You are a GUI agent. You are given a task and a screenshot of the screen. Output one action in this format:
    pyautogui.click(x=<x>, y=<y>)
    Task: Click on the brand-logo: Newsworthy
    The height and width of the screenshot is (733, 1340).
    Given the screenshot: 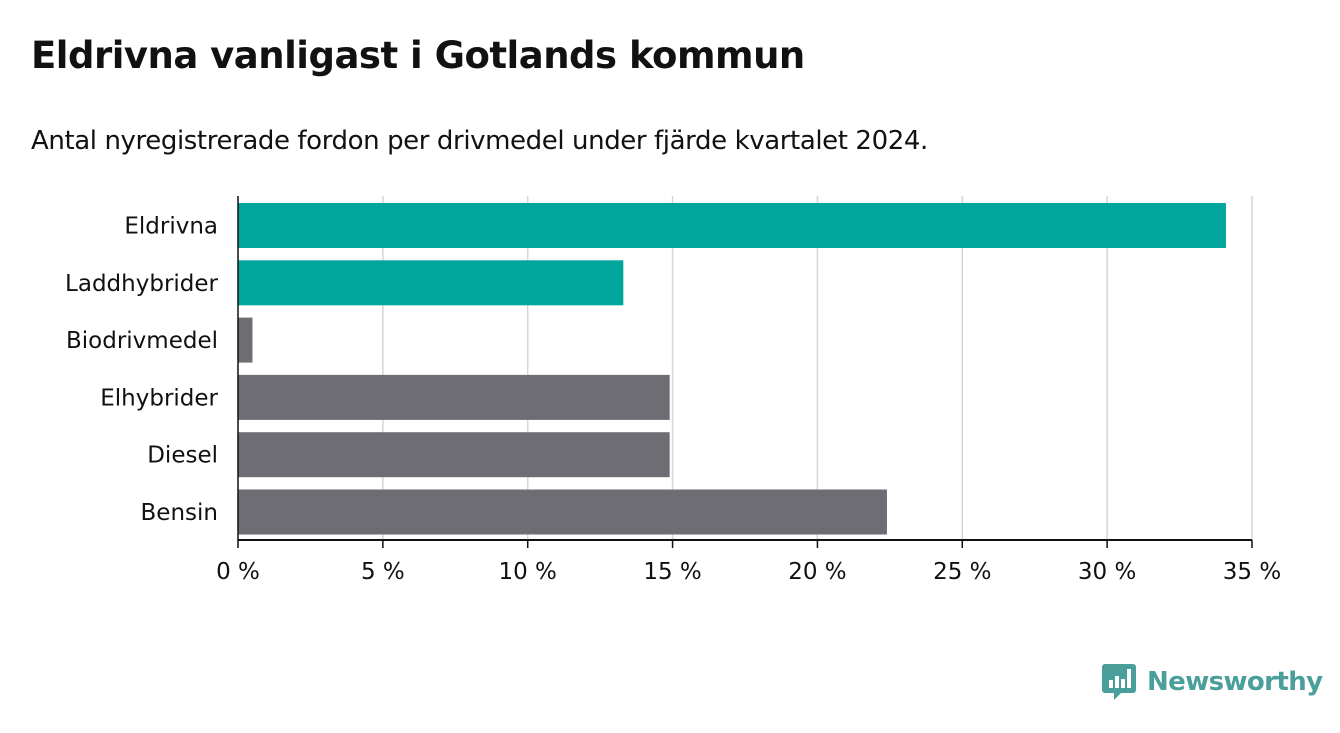 What is the action you would take?
    pyautogui.click(x=1212, y=682)
    